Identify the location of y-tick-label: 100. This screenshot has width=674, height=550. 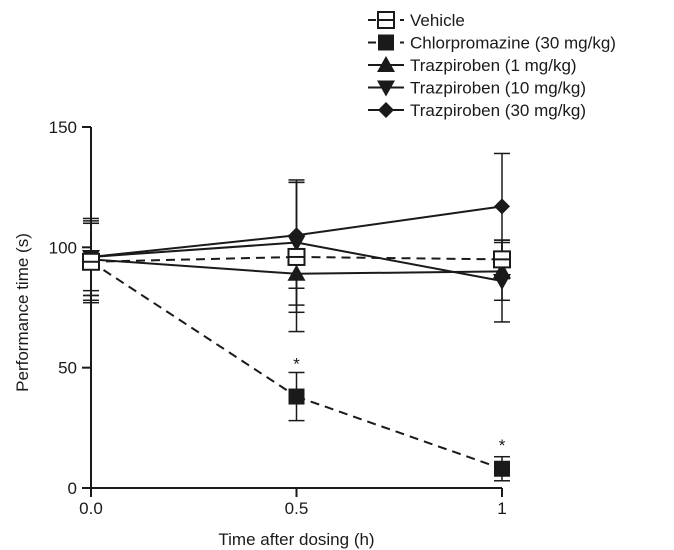
(63, 247).